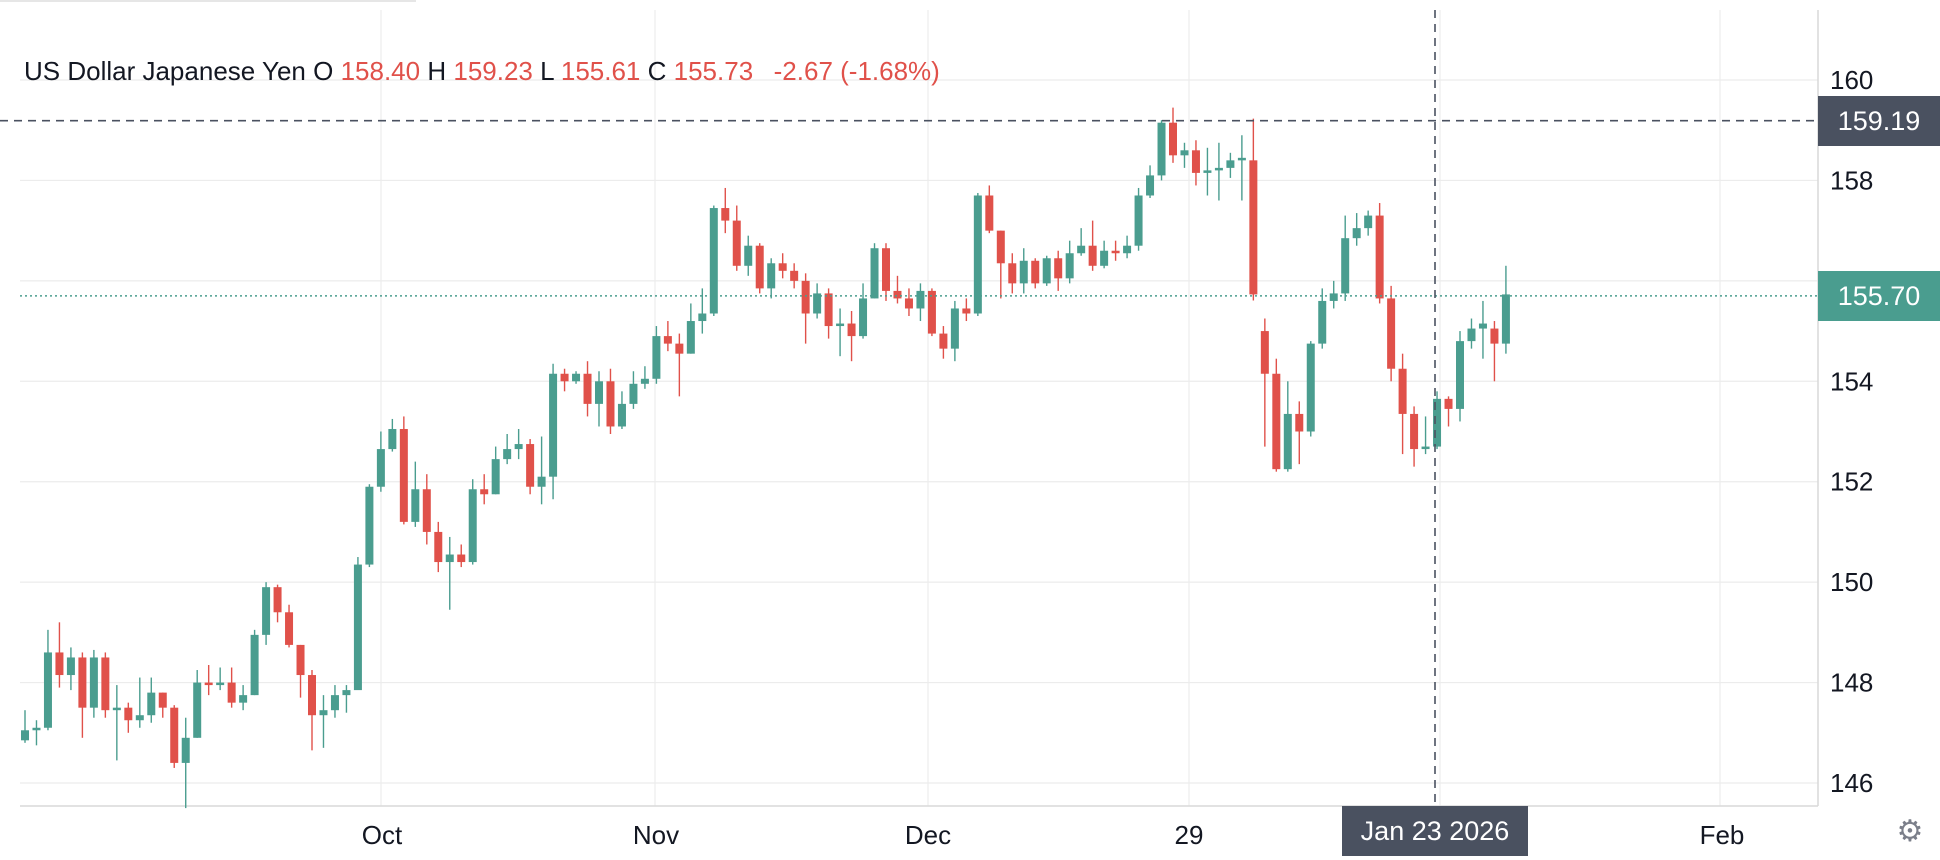 The width and height of the screenshot is (1940, 860). I want to click on legend-high-value: 159.23, so click(493, 71).